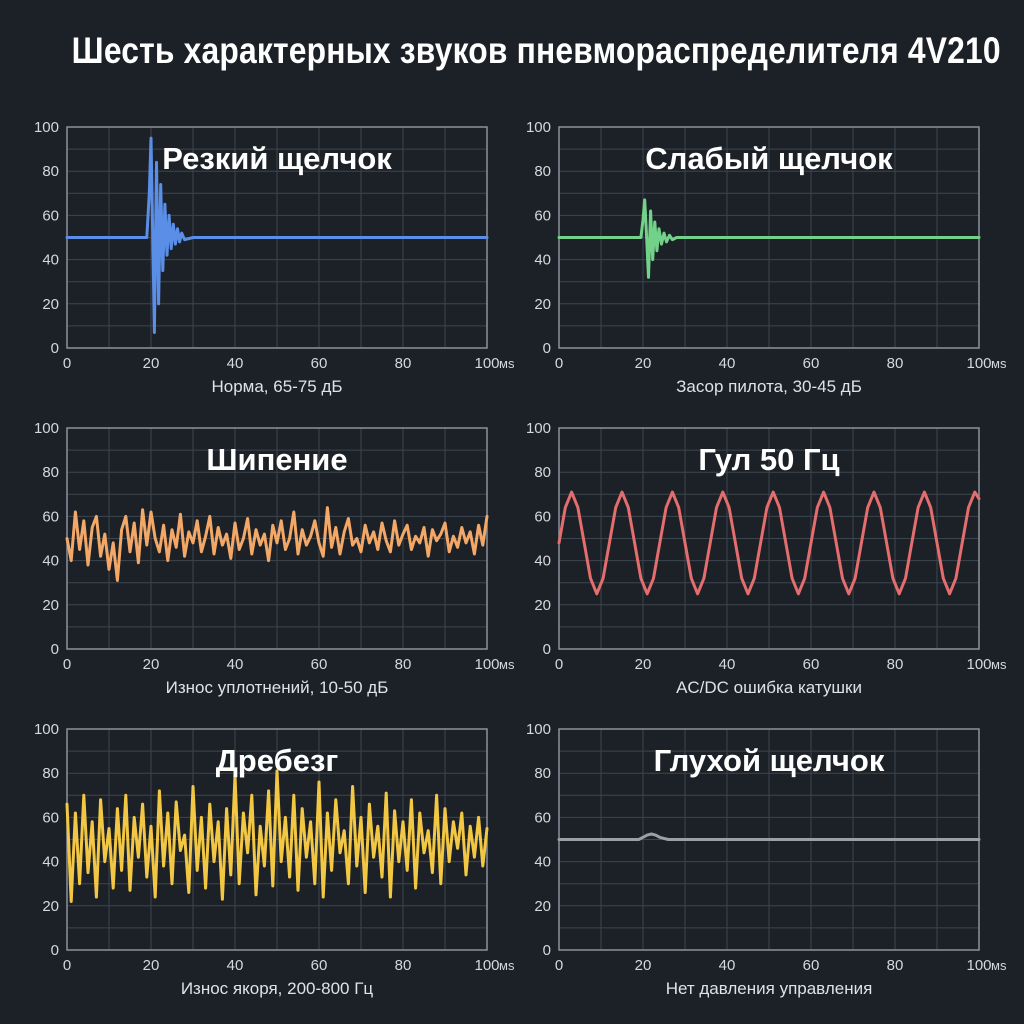  Describe the element at coordinates (277, 988) in the screenshot. I see `x-axis-caption: Износ якоря, 200-800 Гц` at that location.